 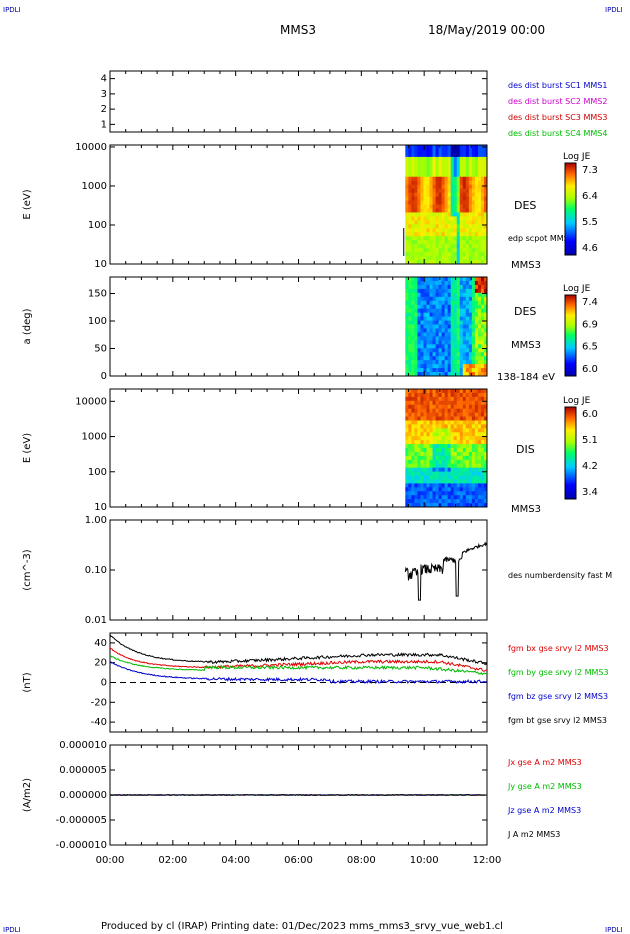 What do you see at coordinates (590, 324) in the screenshot?
I see `colorbar-tick-label: 6.9` at bounding box center [590, 324].